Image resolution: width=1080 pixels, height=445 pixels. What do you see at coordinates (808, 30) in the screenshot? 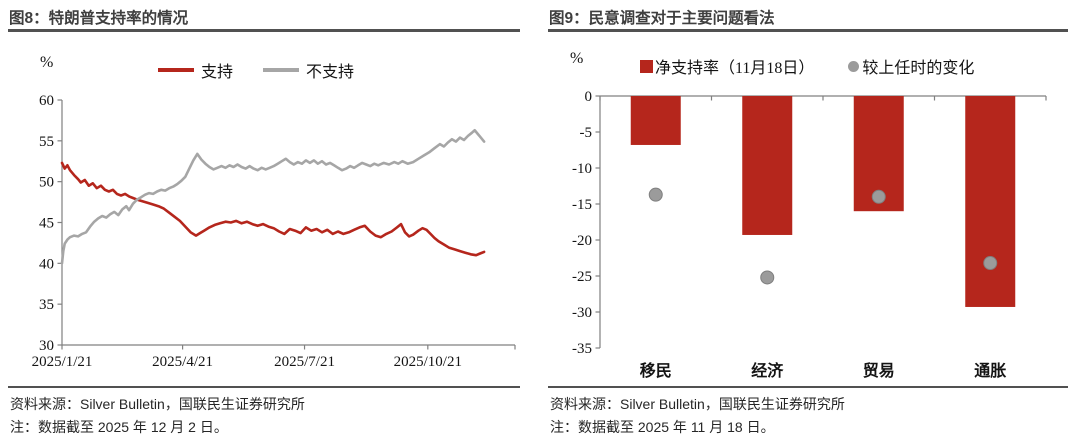
I see `figure-9-title-rule` at bounding box center [808, 30].